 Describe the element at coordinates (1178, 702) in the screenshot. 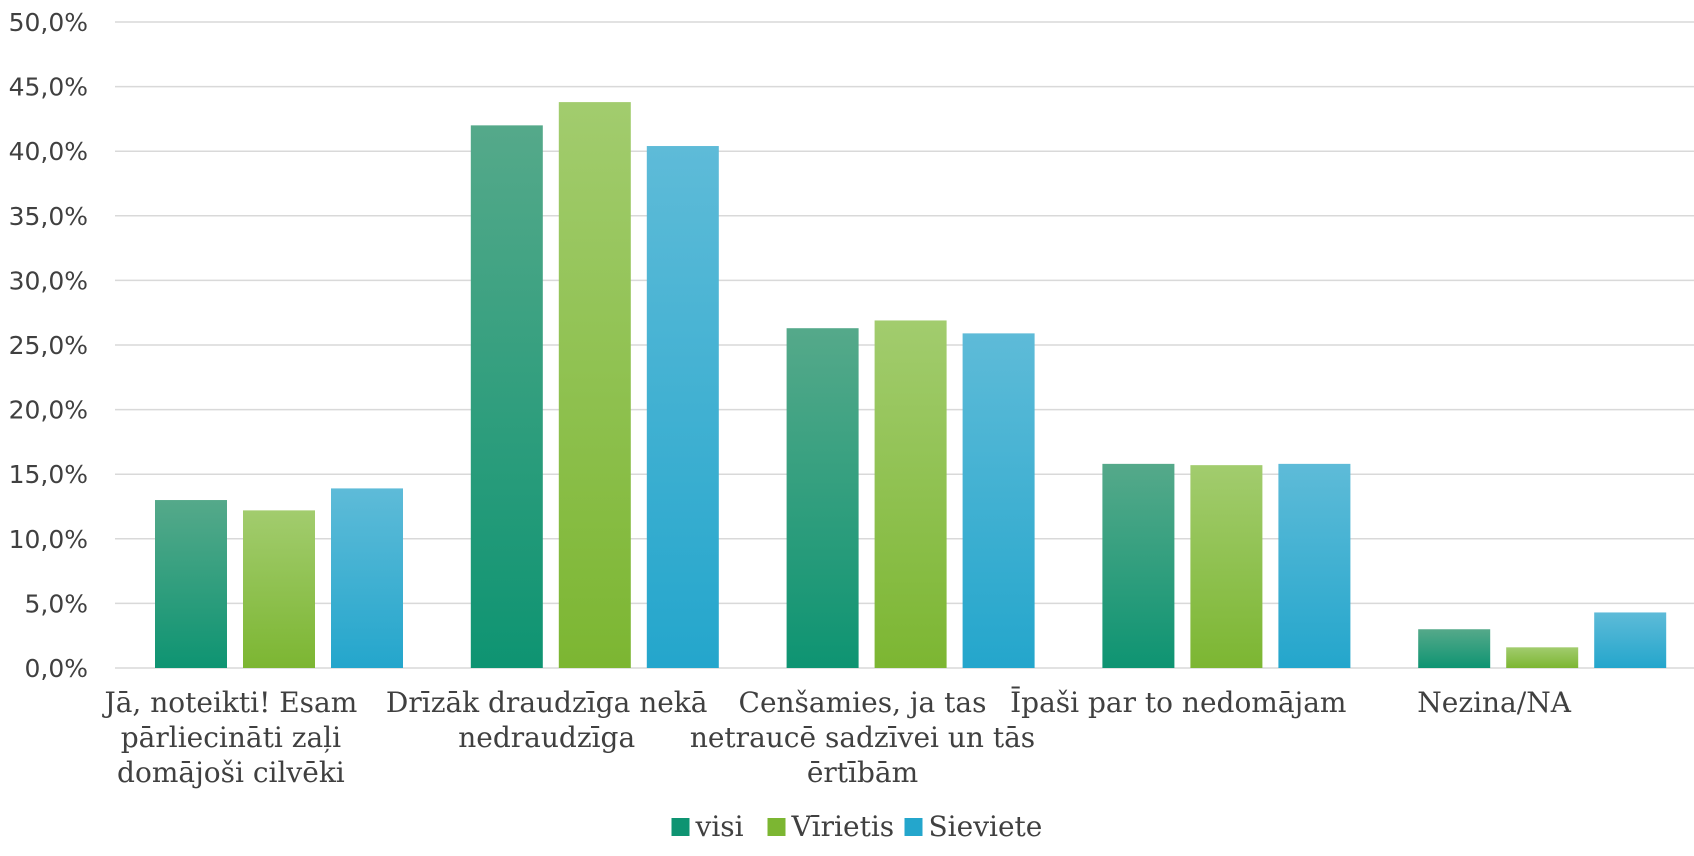

I see `x-category-label: Īpaši par to nedomājam` at that location.